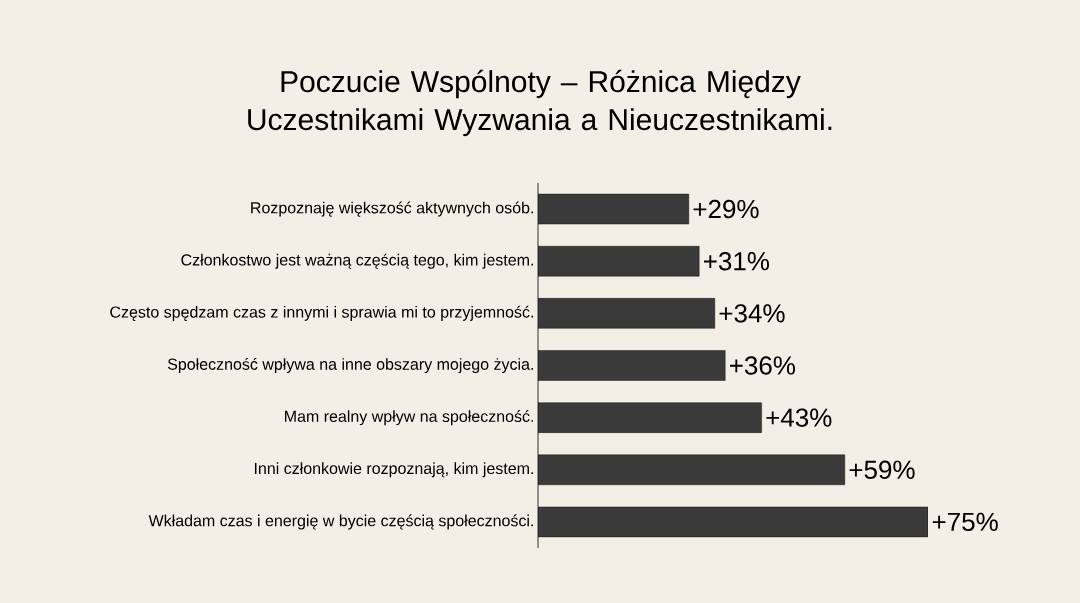 This screenshot has height=603, width=1080. What do you see at coordinates (392, 209) in the screenshot?
I see `y-tick-label: Rozpoznaję większość aktywnych osób.` at bounding box center [392, 209].